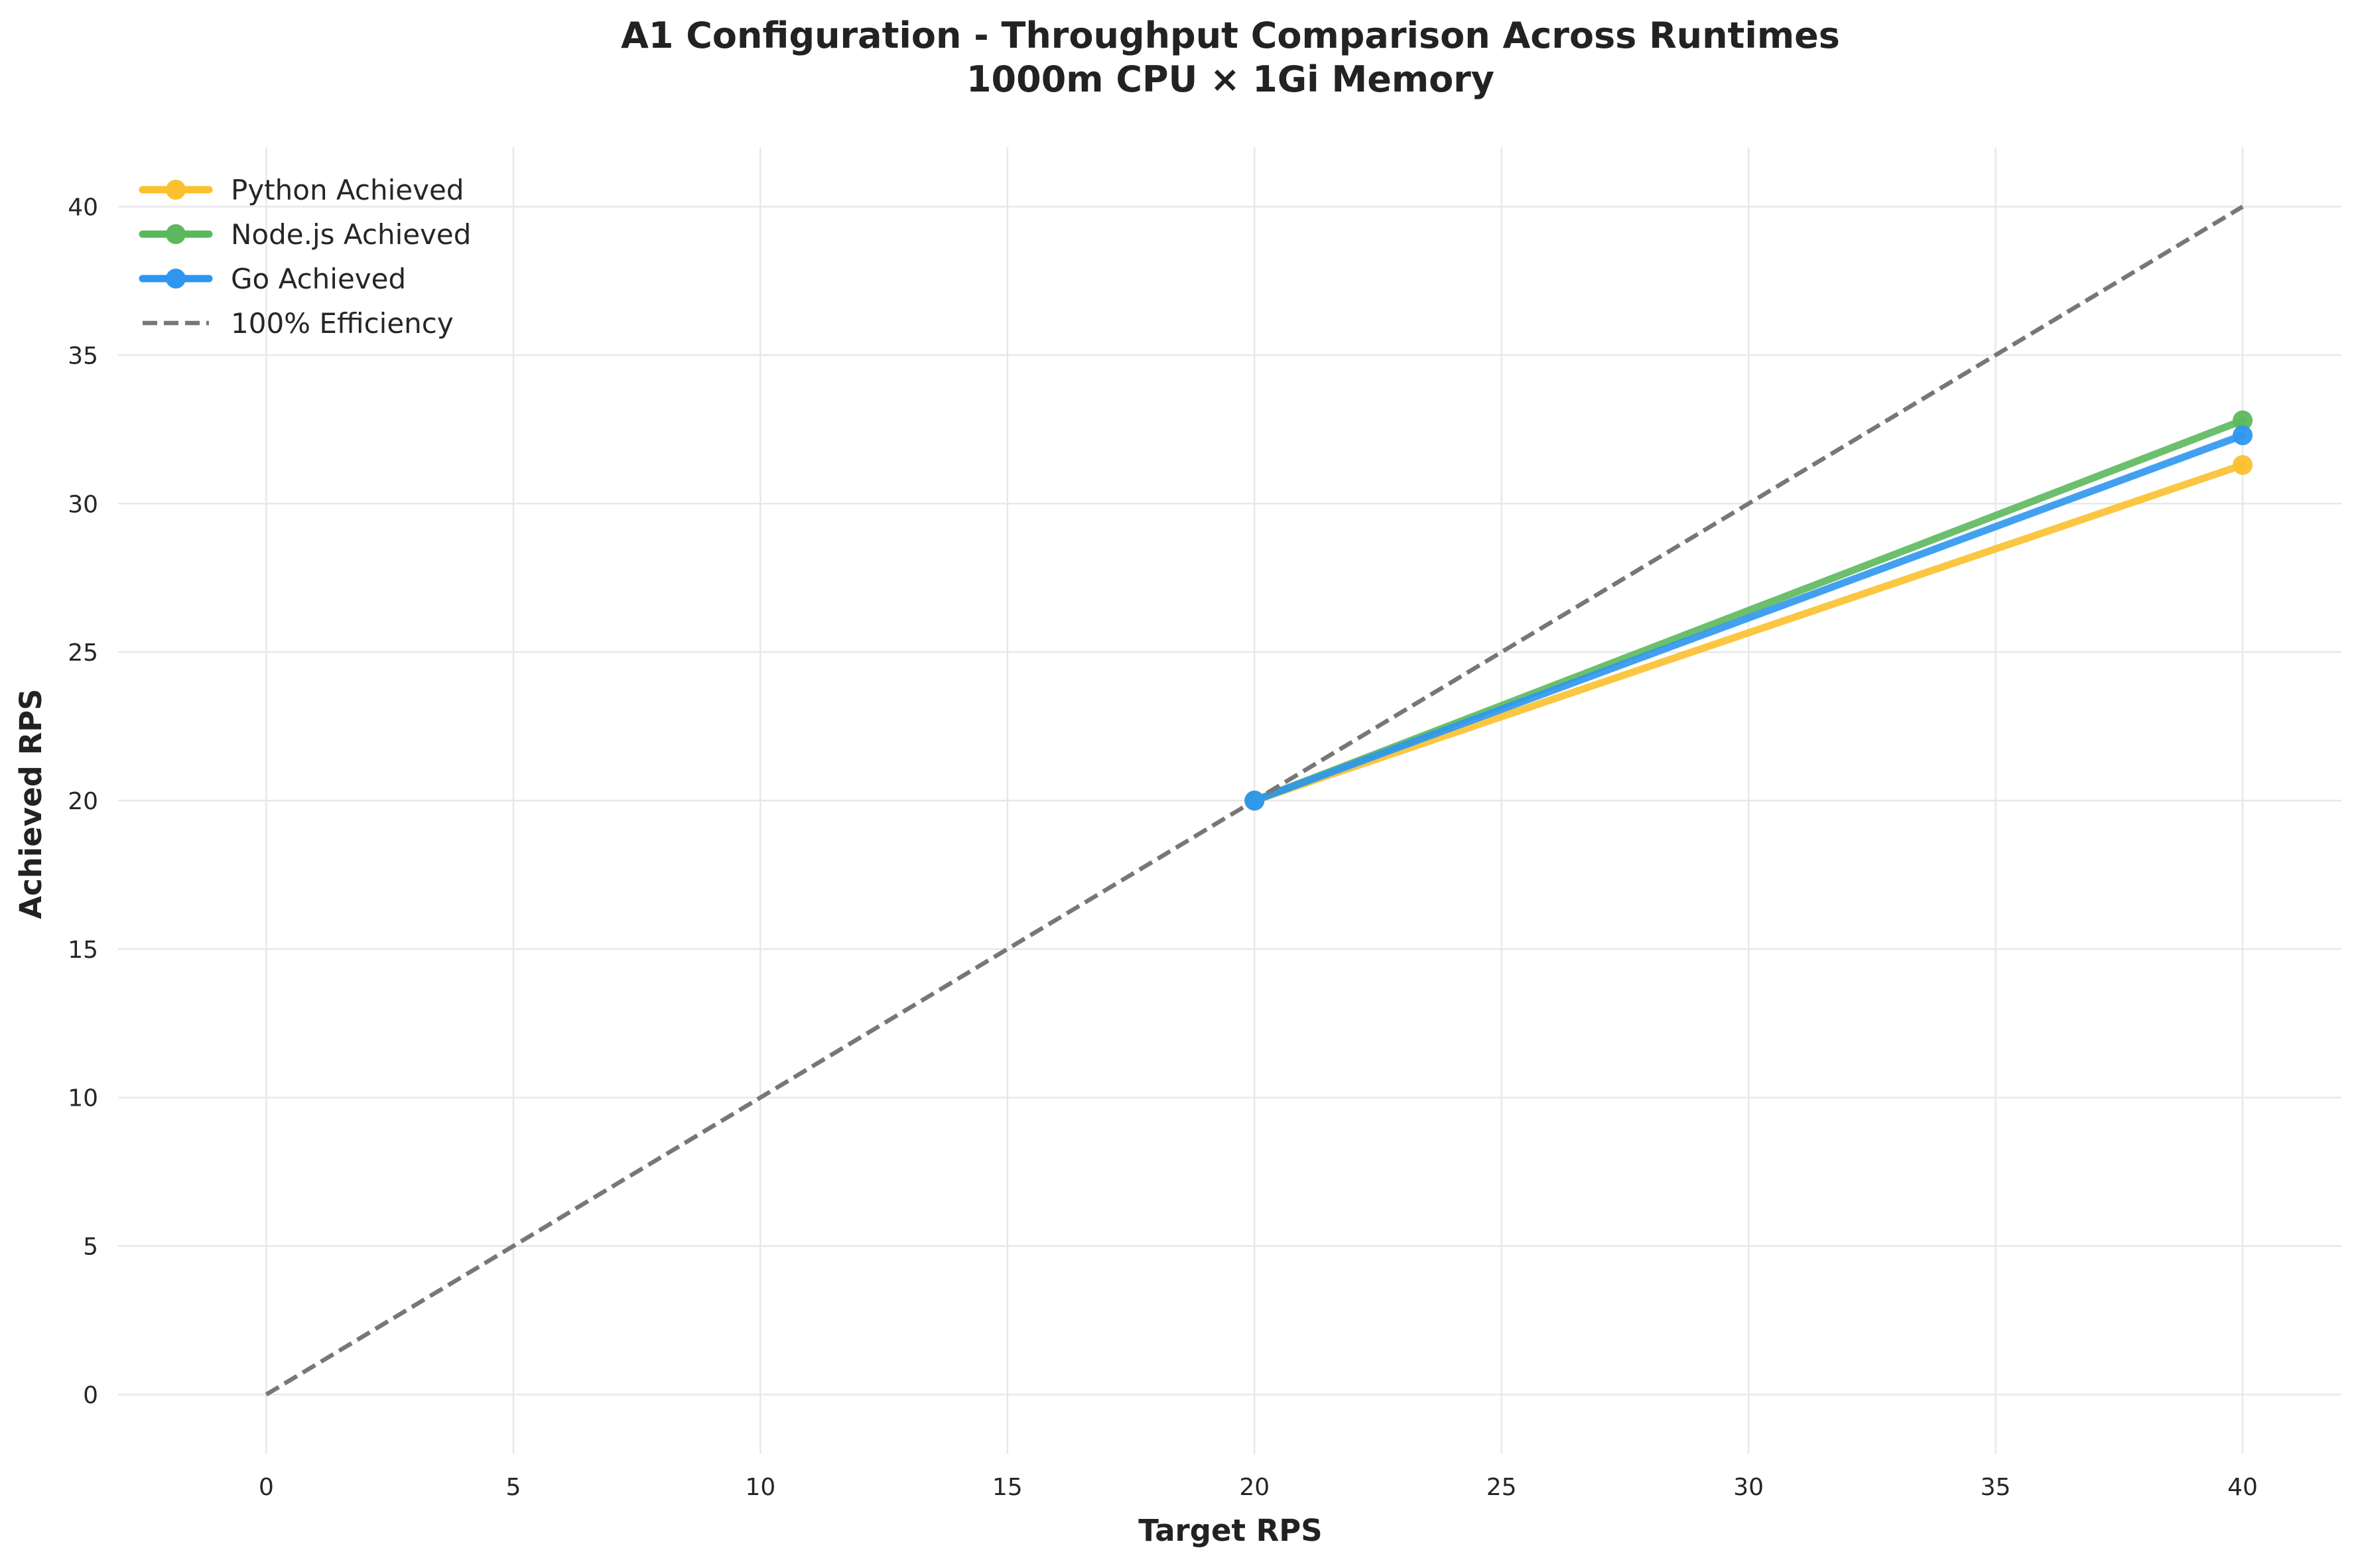 The width and height of the screenshot is (2364, 1568). I want to click on legend-item-node-js-achieved: Node.js Achieved, so click(305, 235).